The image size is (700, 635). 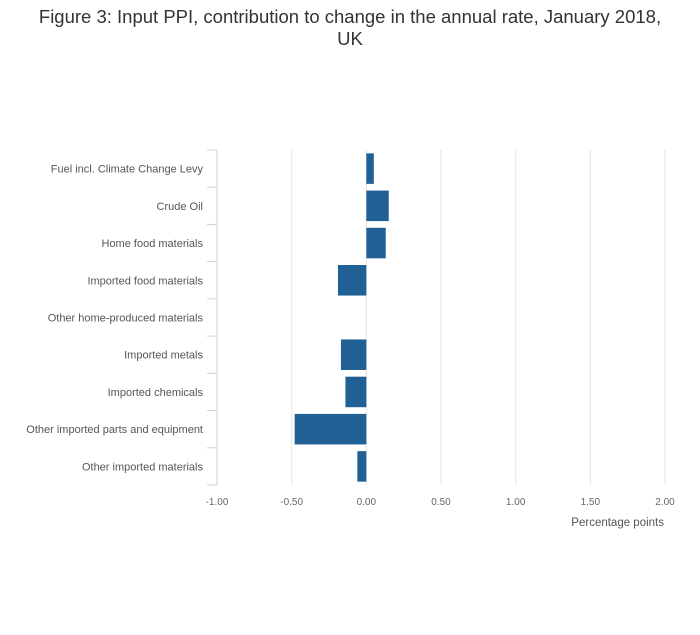 I want to click on category-label: Other imported materials, so click(x=143, y=467).